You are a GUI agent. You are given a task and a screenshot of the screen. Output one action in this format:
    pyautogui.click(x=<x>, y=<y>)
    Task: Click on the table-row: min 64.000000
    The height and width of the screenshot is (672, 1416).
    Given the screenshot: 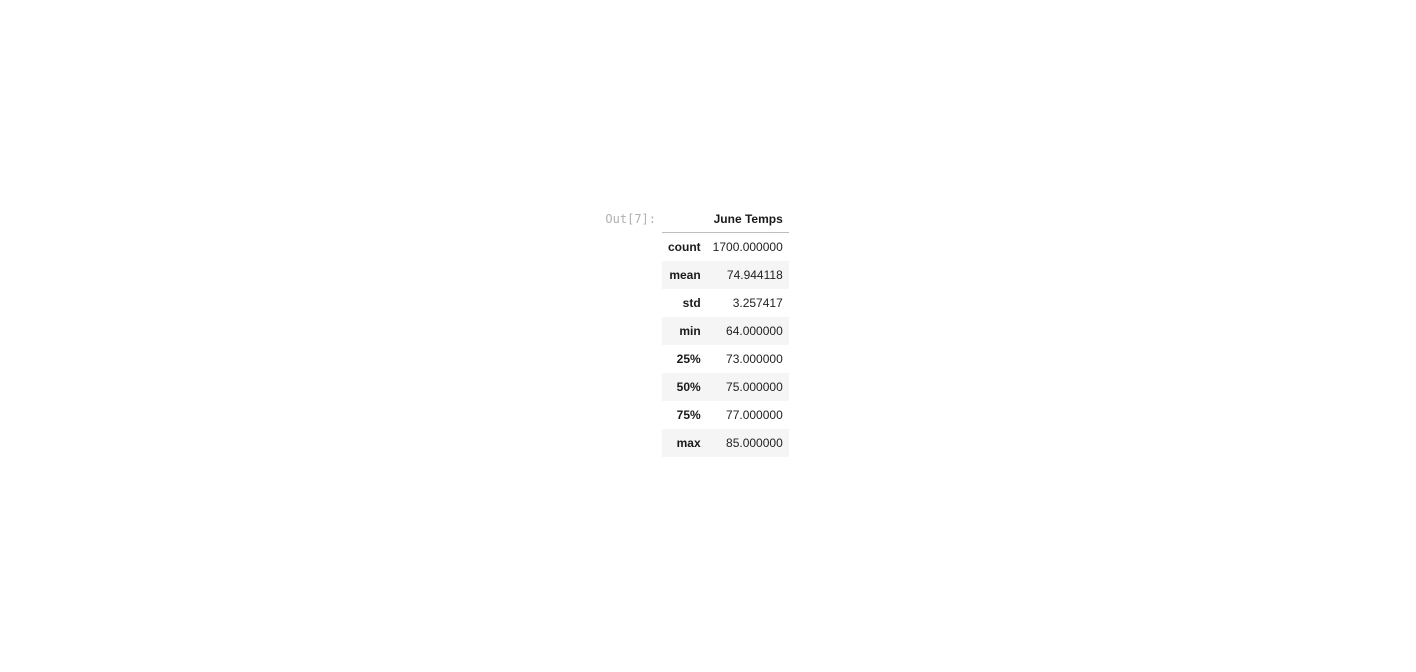 What is the action you would take?
    pyautogui.click(x=725, y=331)
    